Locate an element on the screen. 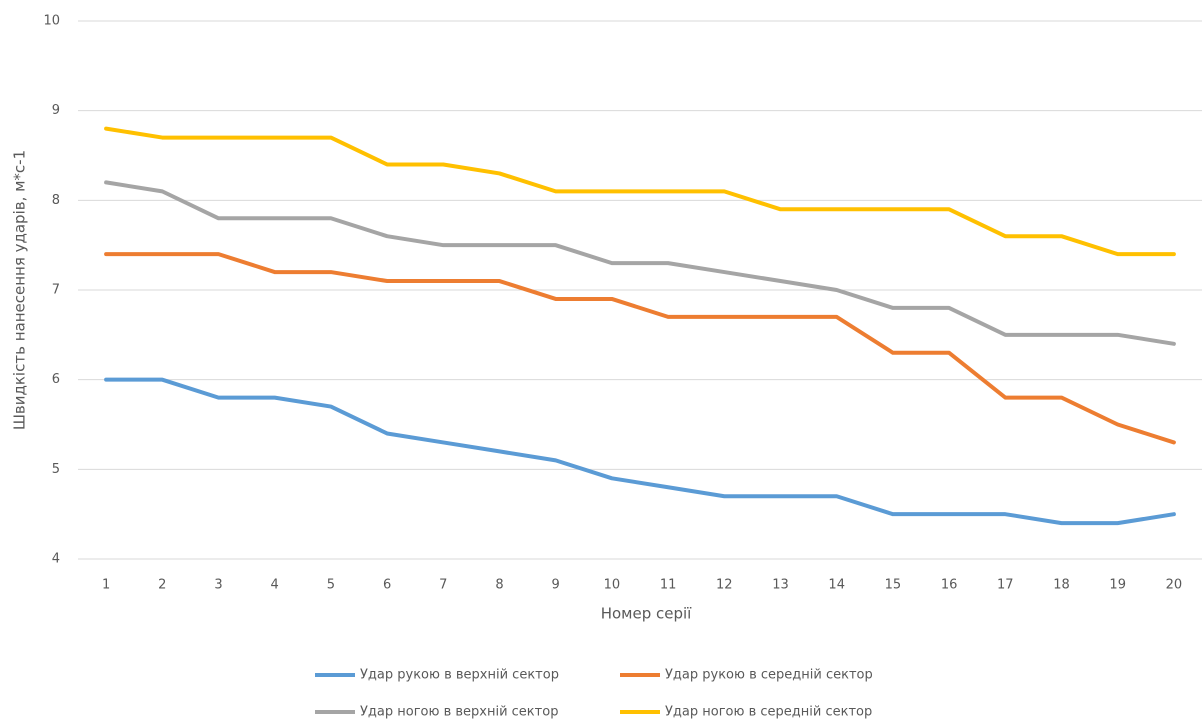 The width and height of the screenshot is (1202, 724). x-tick-label: 19 is located at coordinates (1117, 585).